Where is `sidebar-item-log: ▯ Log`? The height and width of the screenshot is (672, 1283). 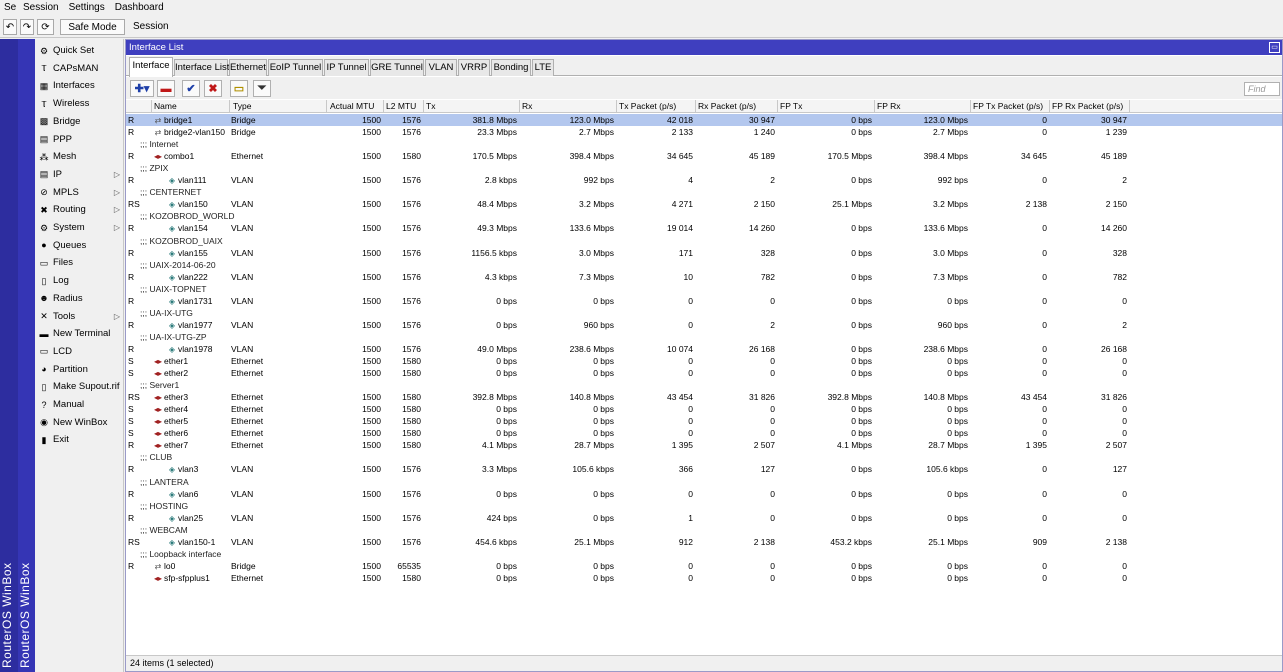 sidebar-item-log: ▯ Log is located at coordinates (79, 280).